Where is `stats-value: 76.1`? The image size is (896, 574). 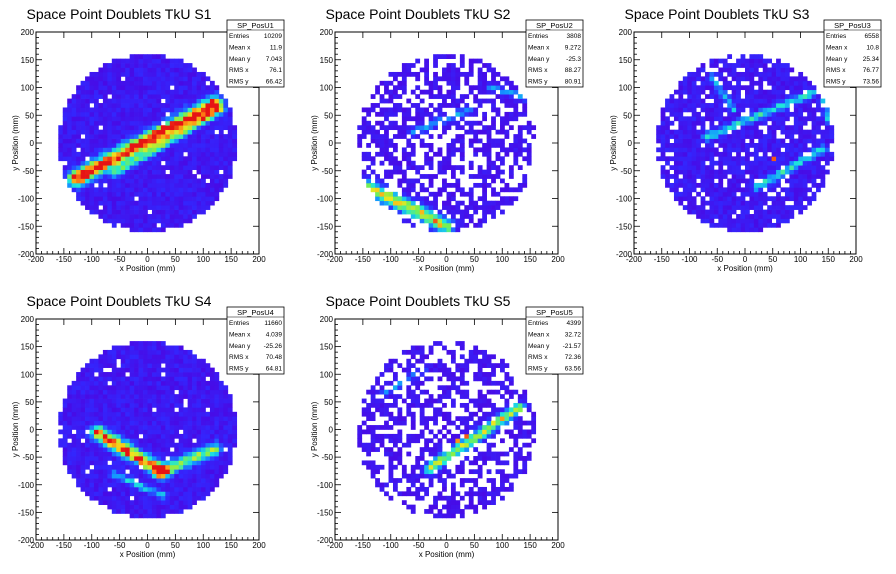 stats-value: 76.1 is located at coordinates (275, 70).